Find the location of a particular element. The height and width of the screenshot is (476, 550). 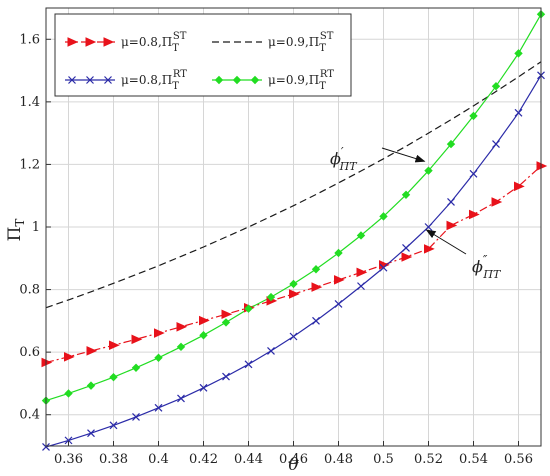

x-tick-label: 0.5 is located at coordinates (383, 459).